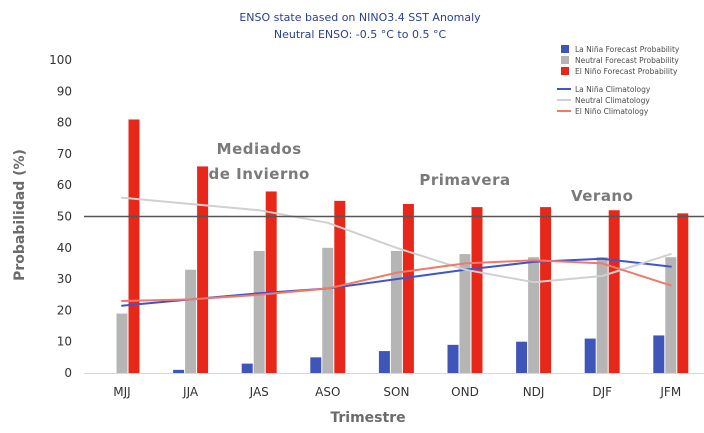 This screenshot has width=704, height=433. What do you see at coordinates (60, 60) in the screenshot?
I see `y-tick-label: 100` at bounding box center [60, 60].